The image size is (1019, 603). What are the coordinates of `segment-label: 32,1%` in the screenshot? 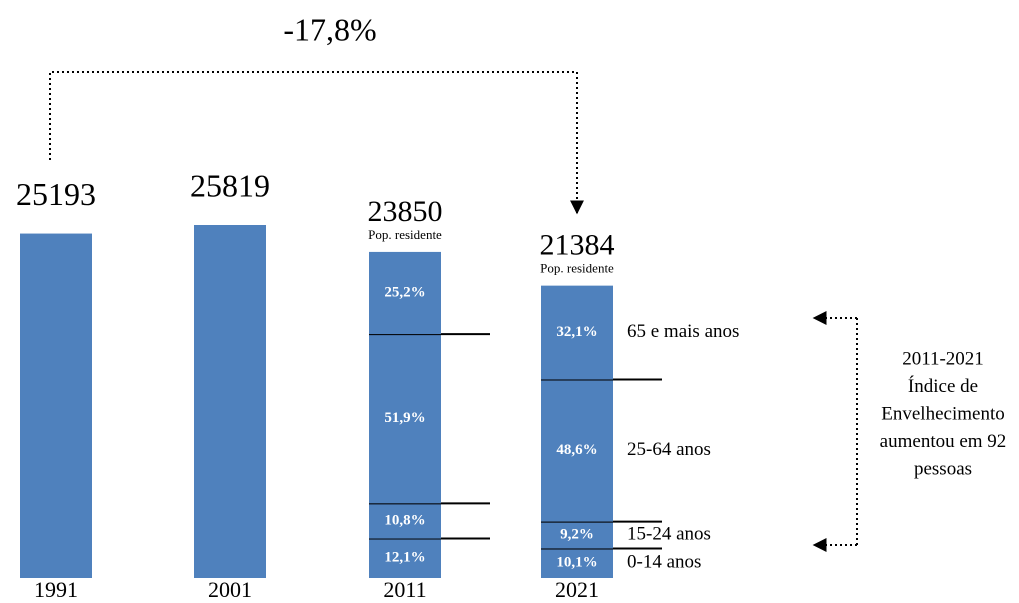 It's located at (576, 332).